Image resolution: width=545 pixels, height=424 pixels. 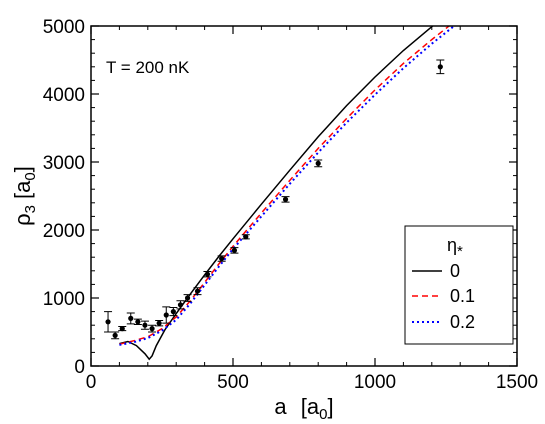 I want to click on y-tick-label-3: 3000, so click(x=64, y=163).